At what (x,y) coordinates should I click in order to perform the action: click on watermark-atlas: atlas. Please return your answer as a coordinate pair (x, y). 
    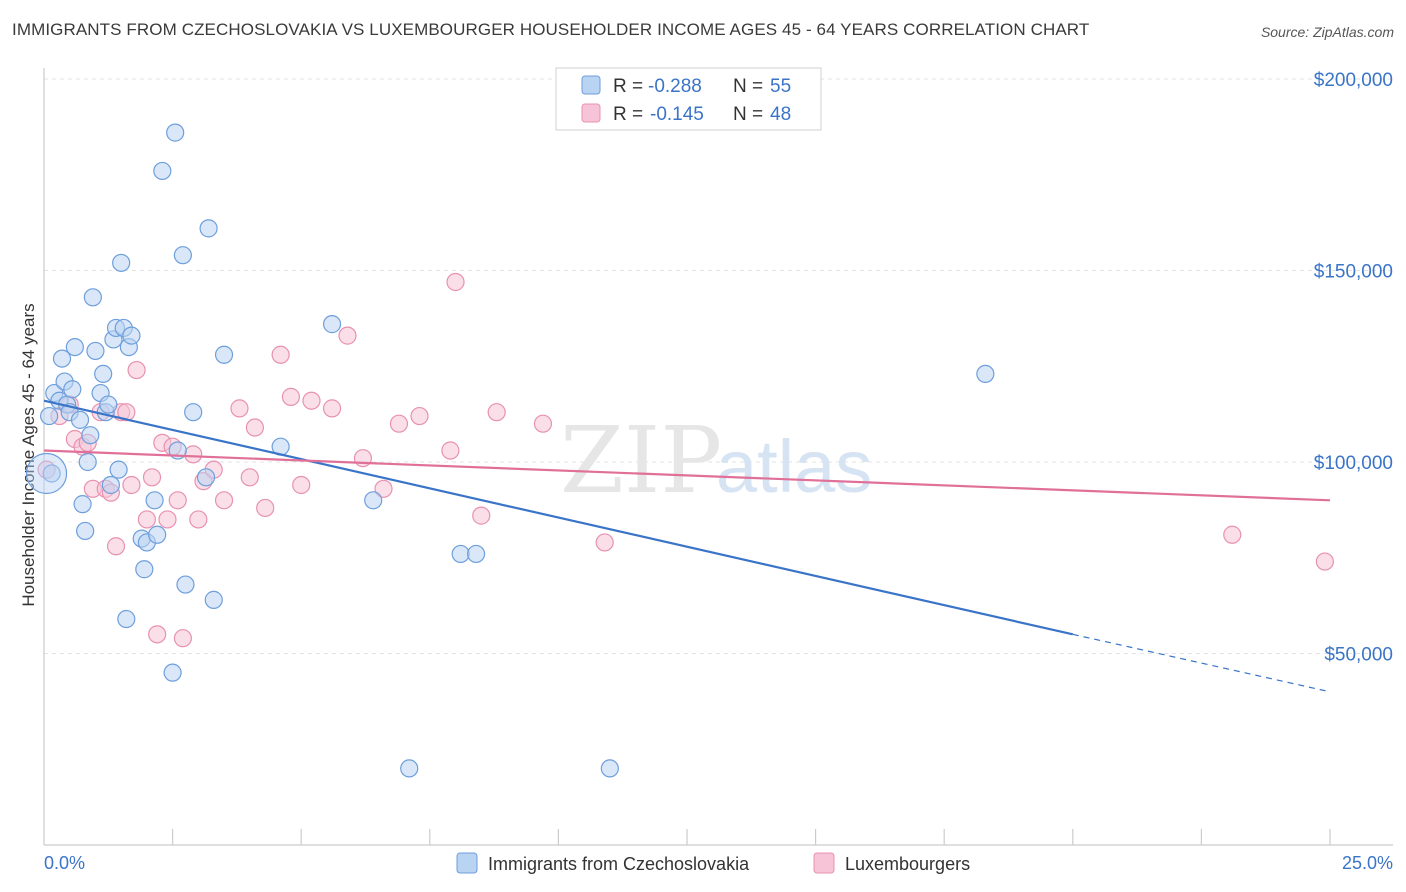
    Looking at the image, I should click on (794, 466).